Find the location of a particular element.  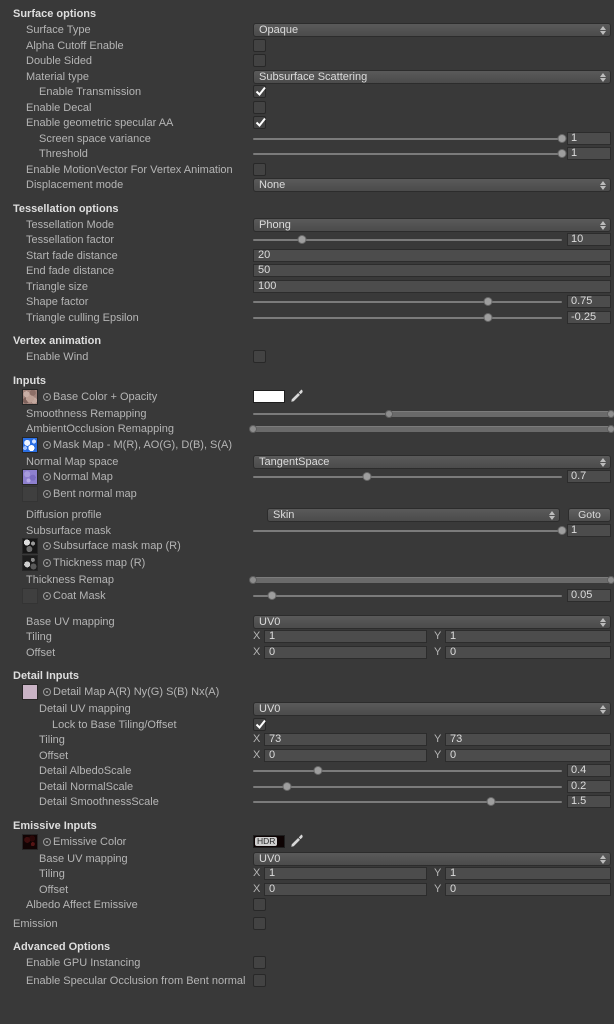

normal-map-slider-handle is located at coordinates (367, 476).